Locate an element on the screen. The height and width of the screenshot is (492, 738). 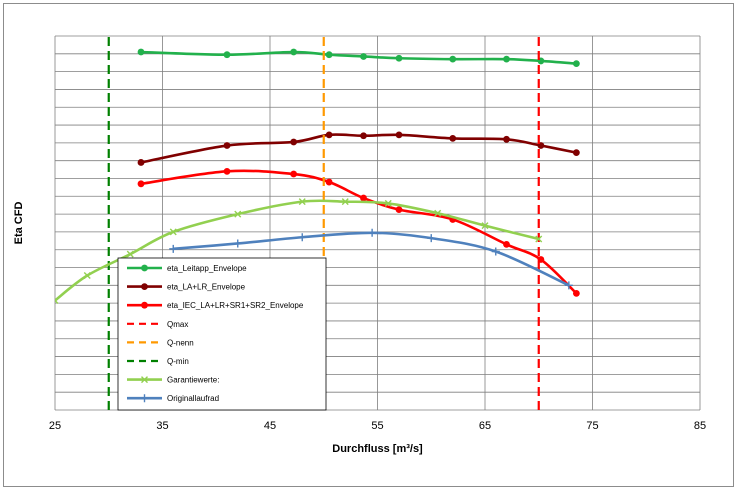
series-line-eta-leitapp-envelope is located at coordinates (358, 57).